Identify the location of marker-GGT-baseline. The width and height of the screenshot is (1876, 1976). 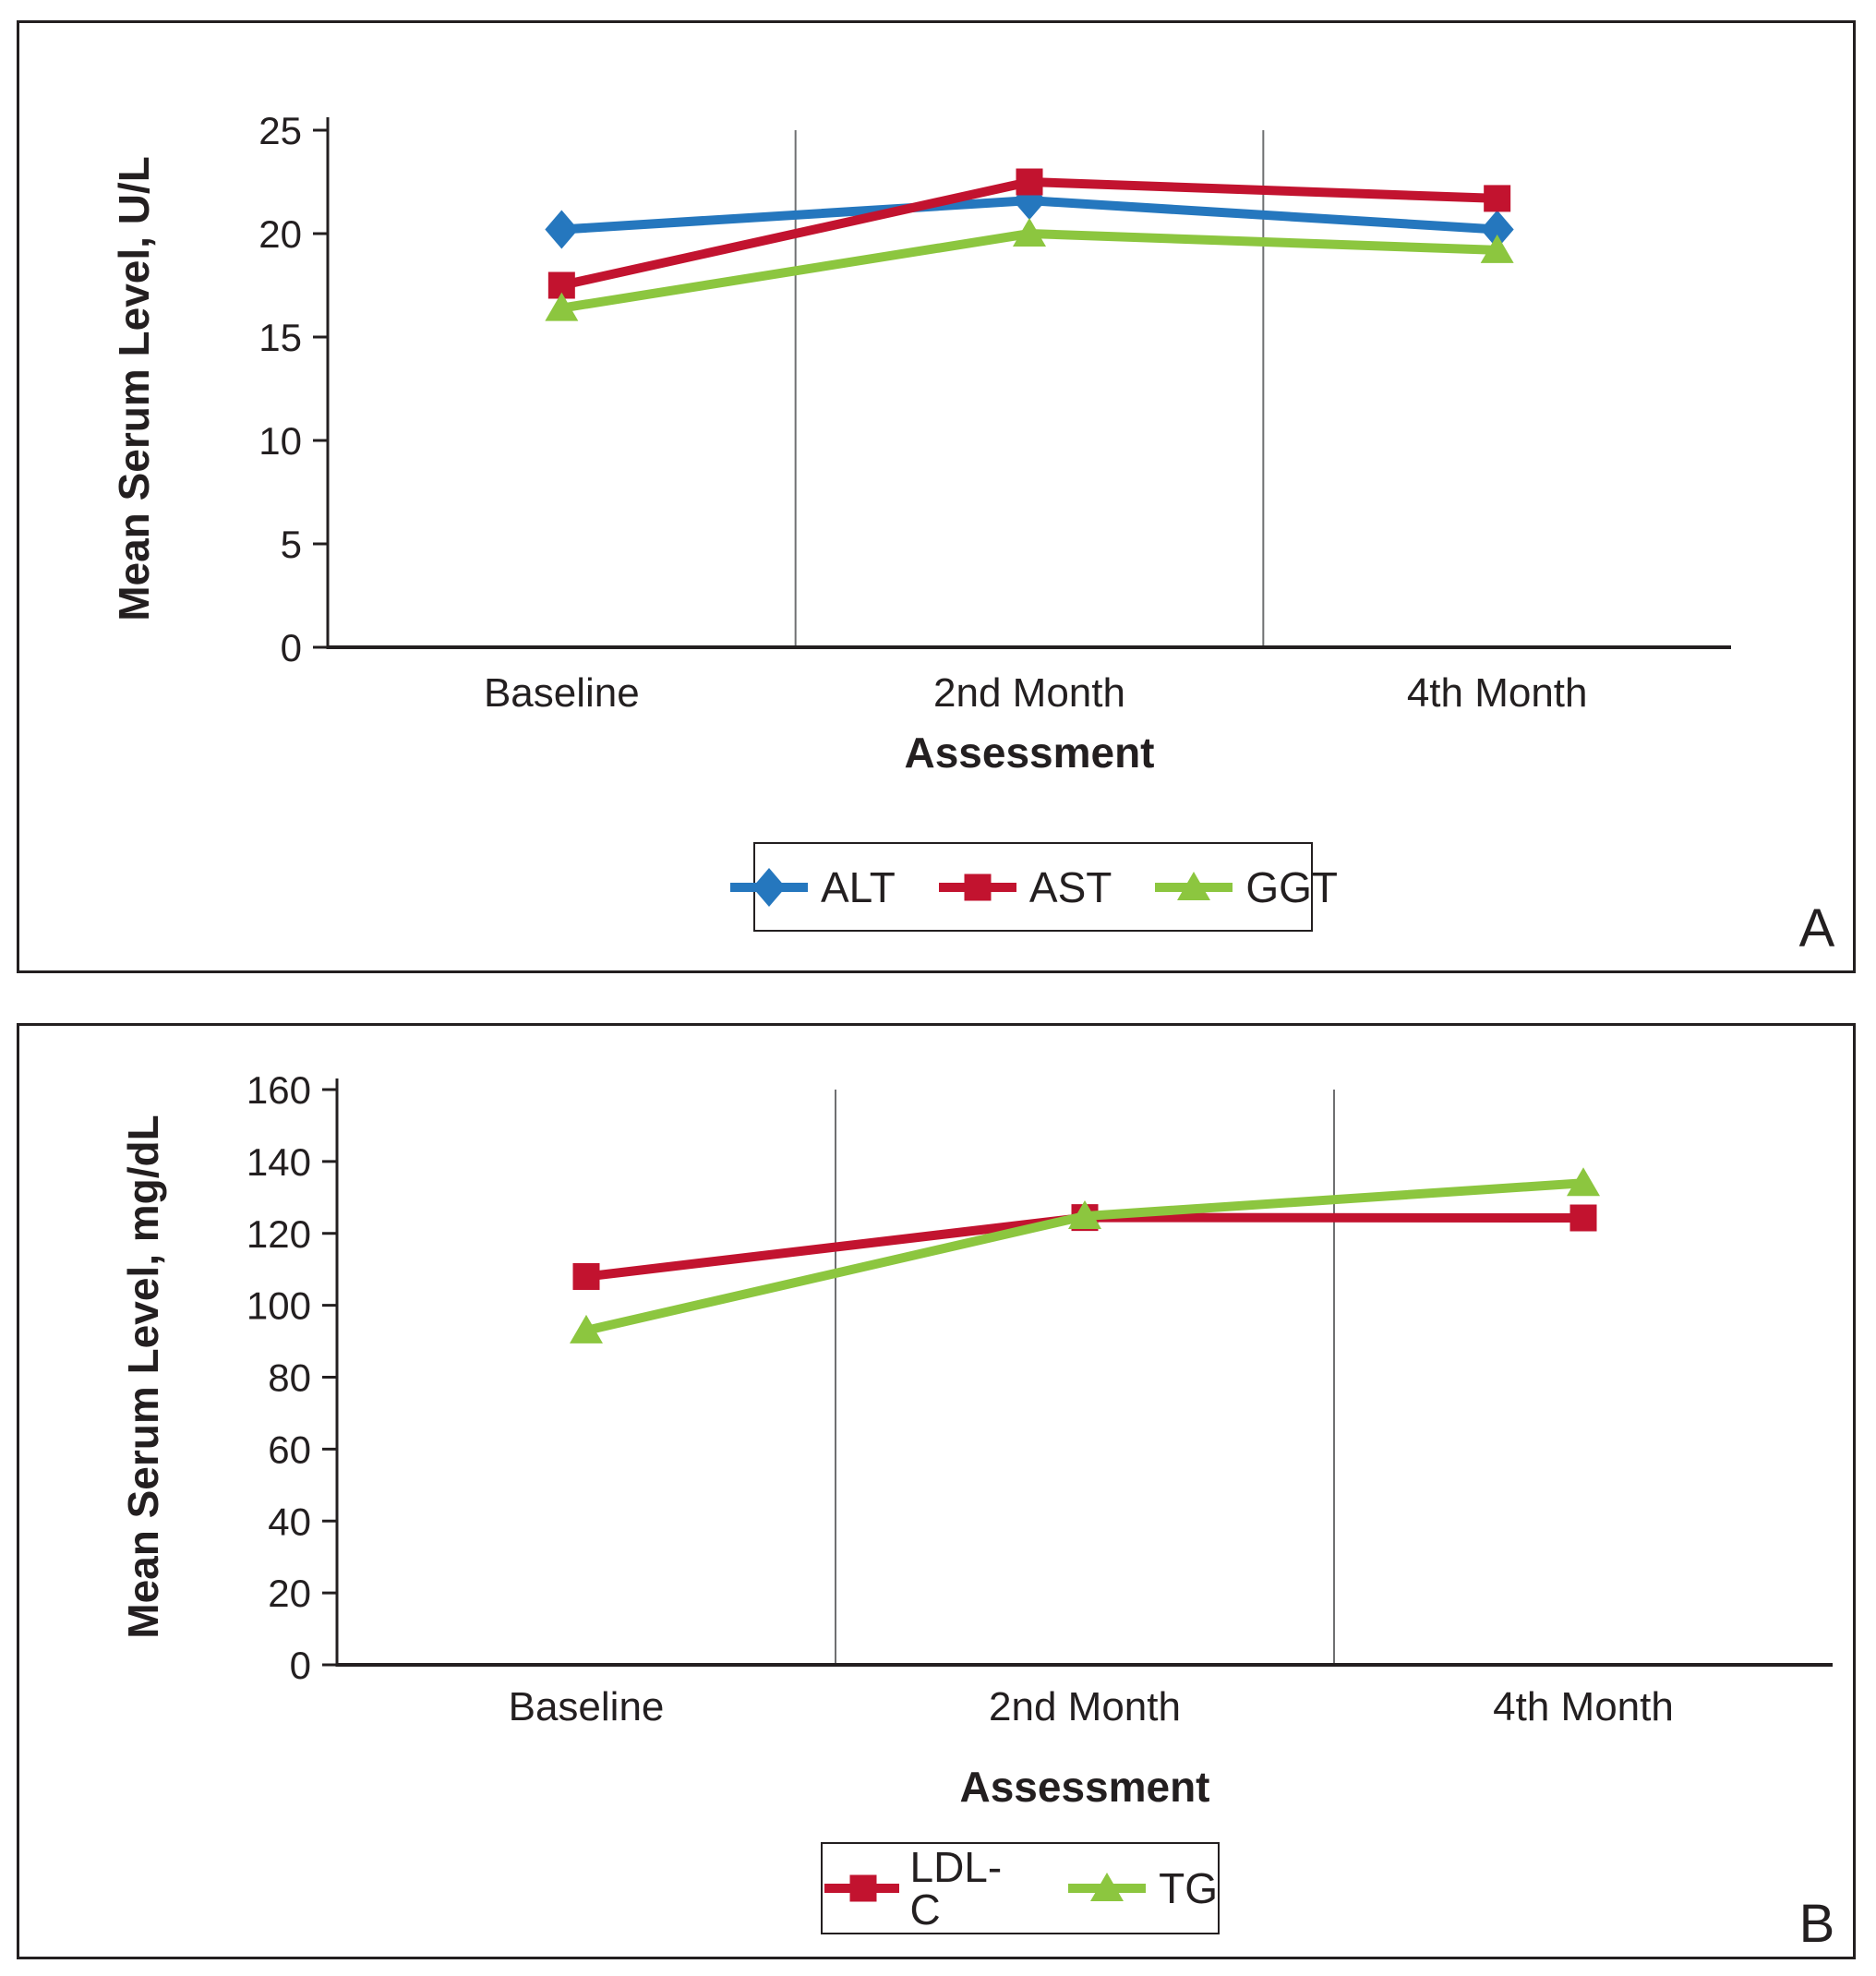
(562, 306).